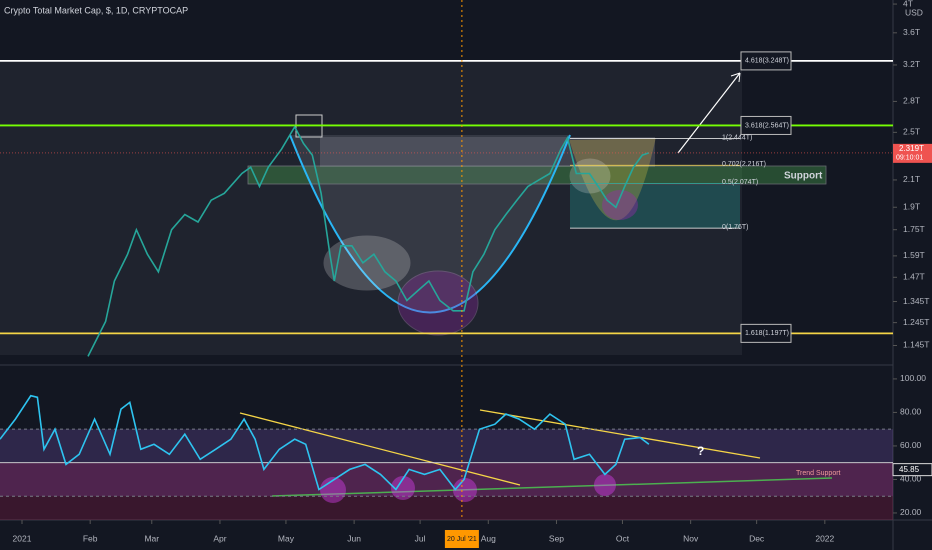 Image resolution: width=932 pixels, height=550 pixels. I want to click on x-tick-label: Jul, so click(420, 538).